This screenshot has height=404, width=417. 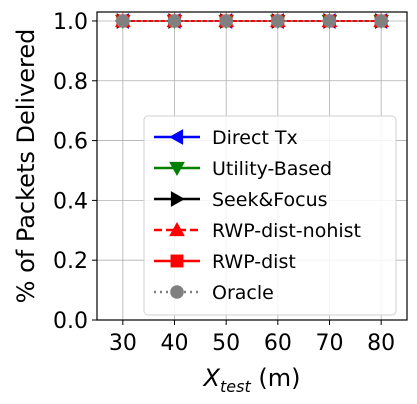 I want to click on y-tick-label: 0.4, so click(x=70, y=201).